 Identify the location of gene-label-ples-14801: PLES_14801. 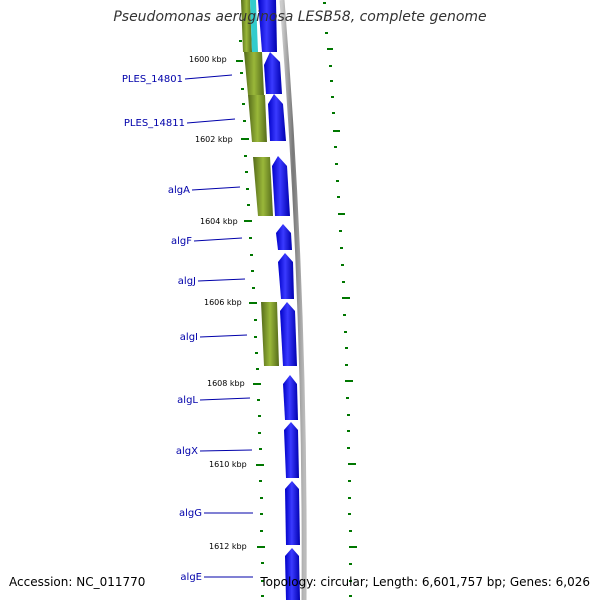
(152, 79).